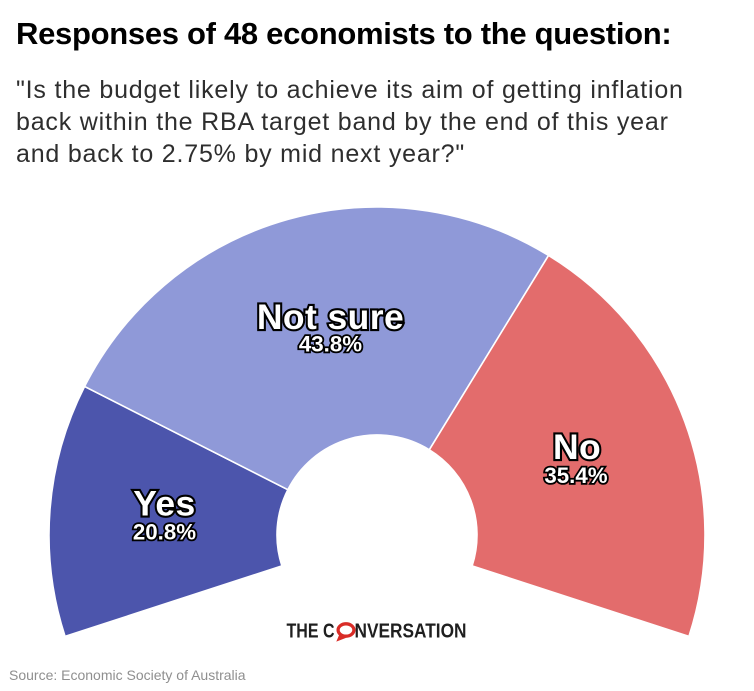 The image size is (754, 691). I want to click on svg-text: 35.4%, so click(575, 475).